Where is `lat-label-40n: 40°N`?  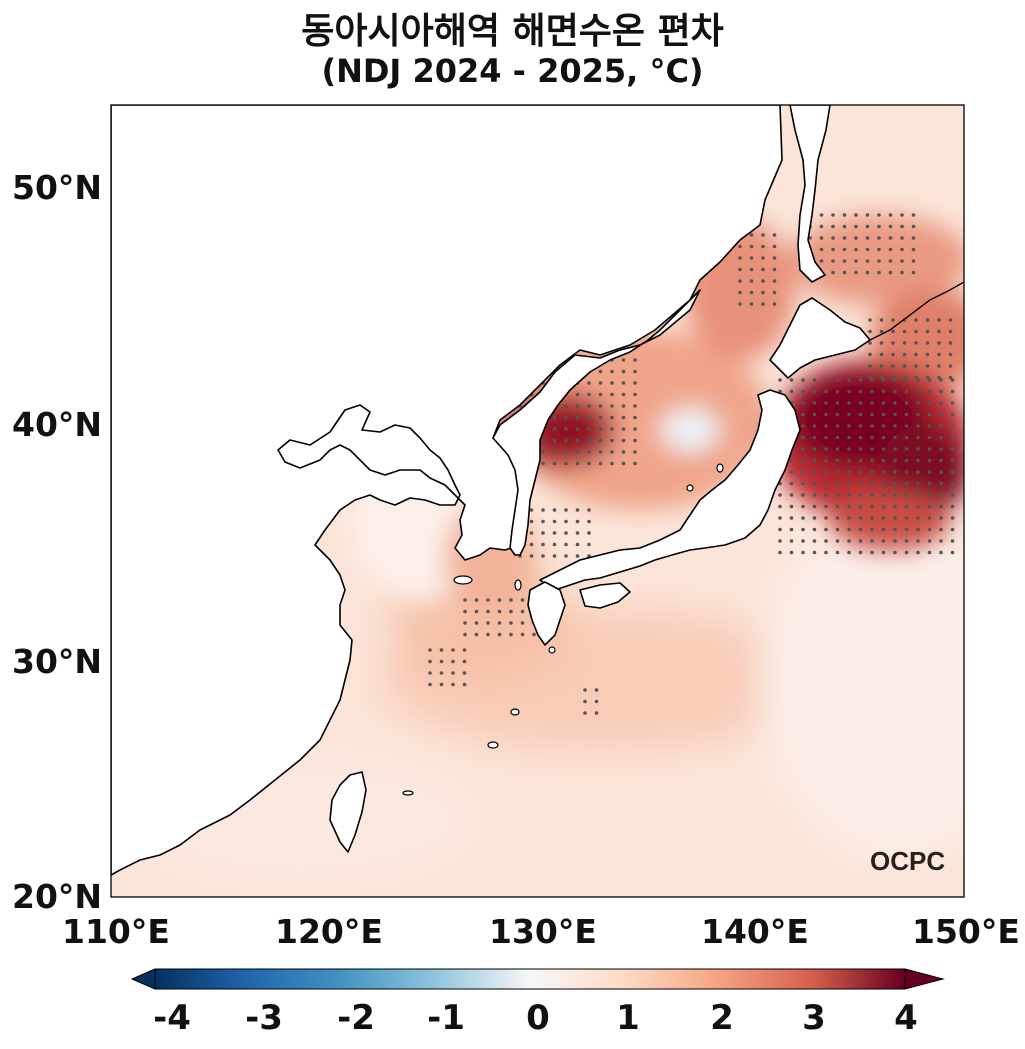 lat-label-40n: 40°N is located at coordinates (57, 424).